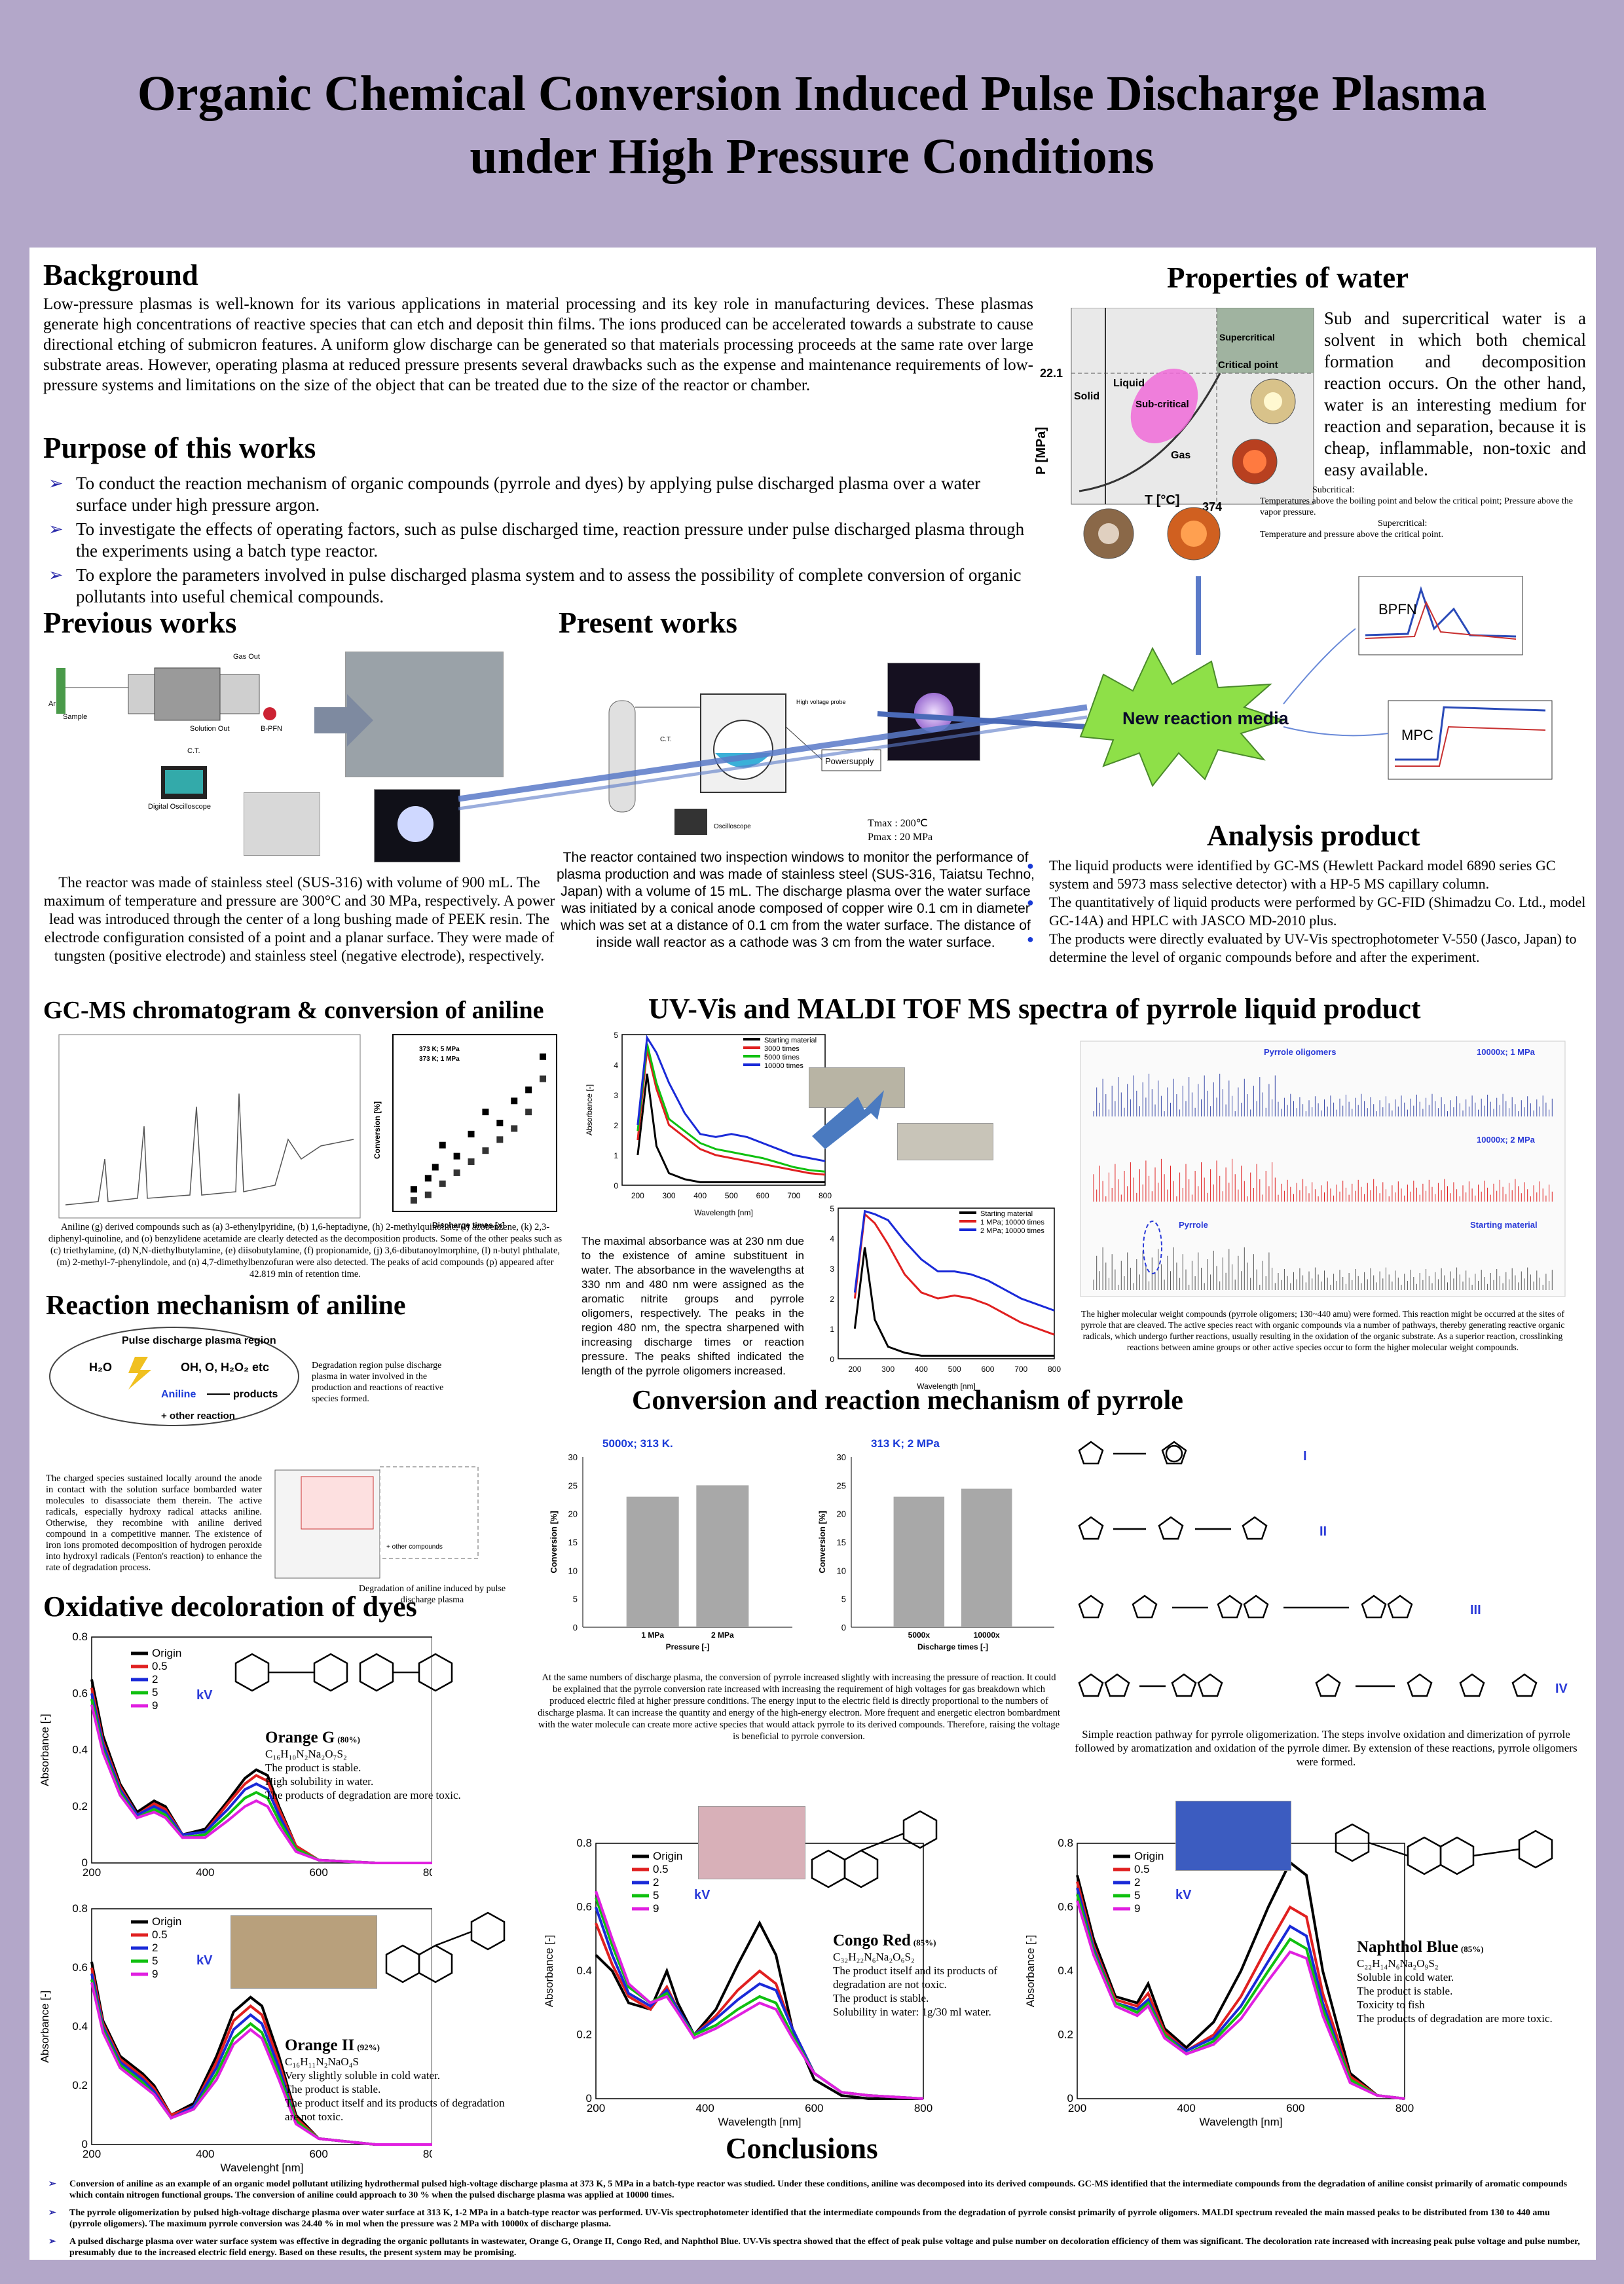 The width and height of the screenshot is (1624, 2284). Describe the element at coordinates (584, 2035) in the screenshot. I see `y-tick-label: 0.2` at that location.